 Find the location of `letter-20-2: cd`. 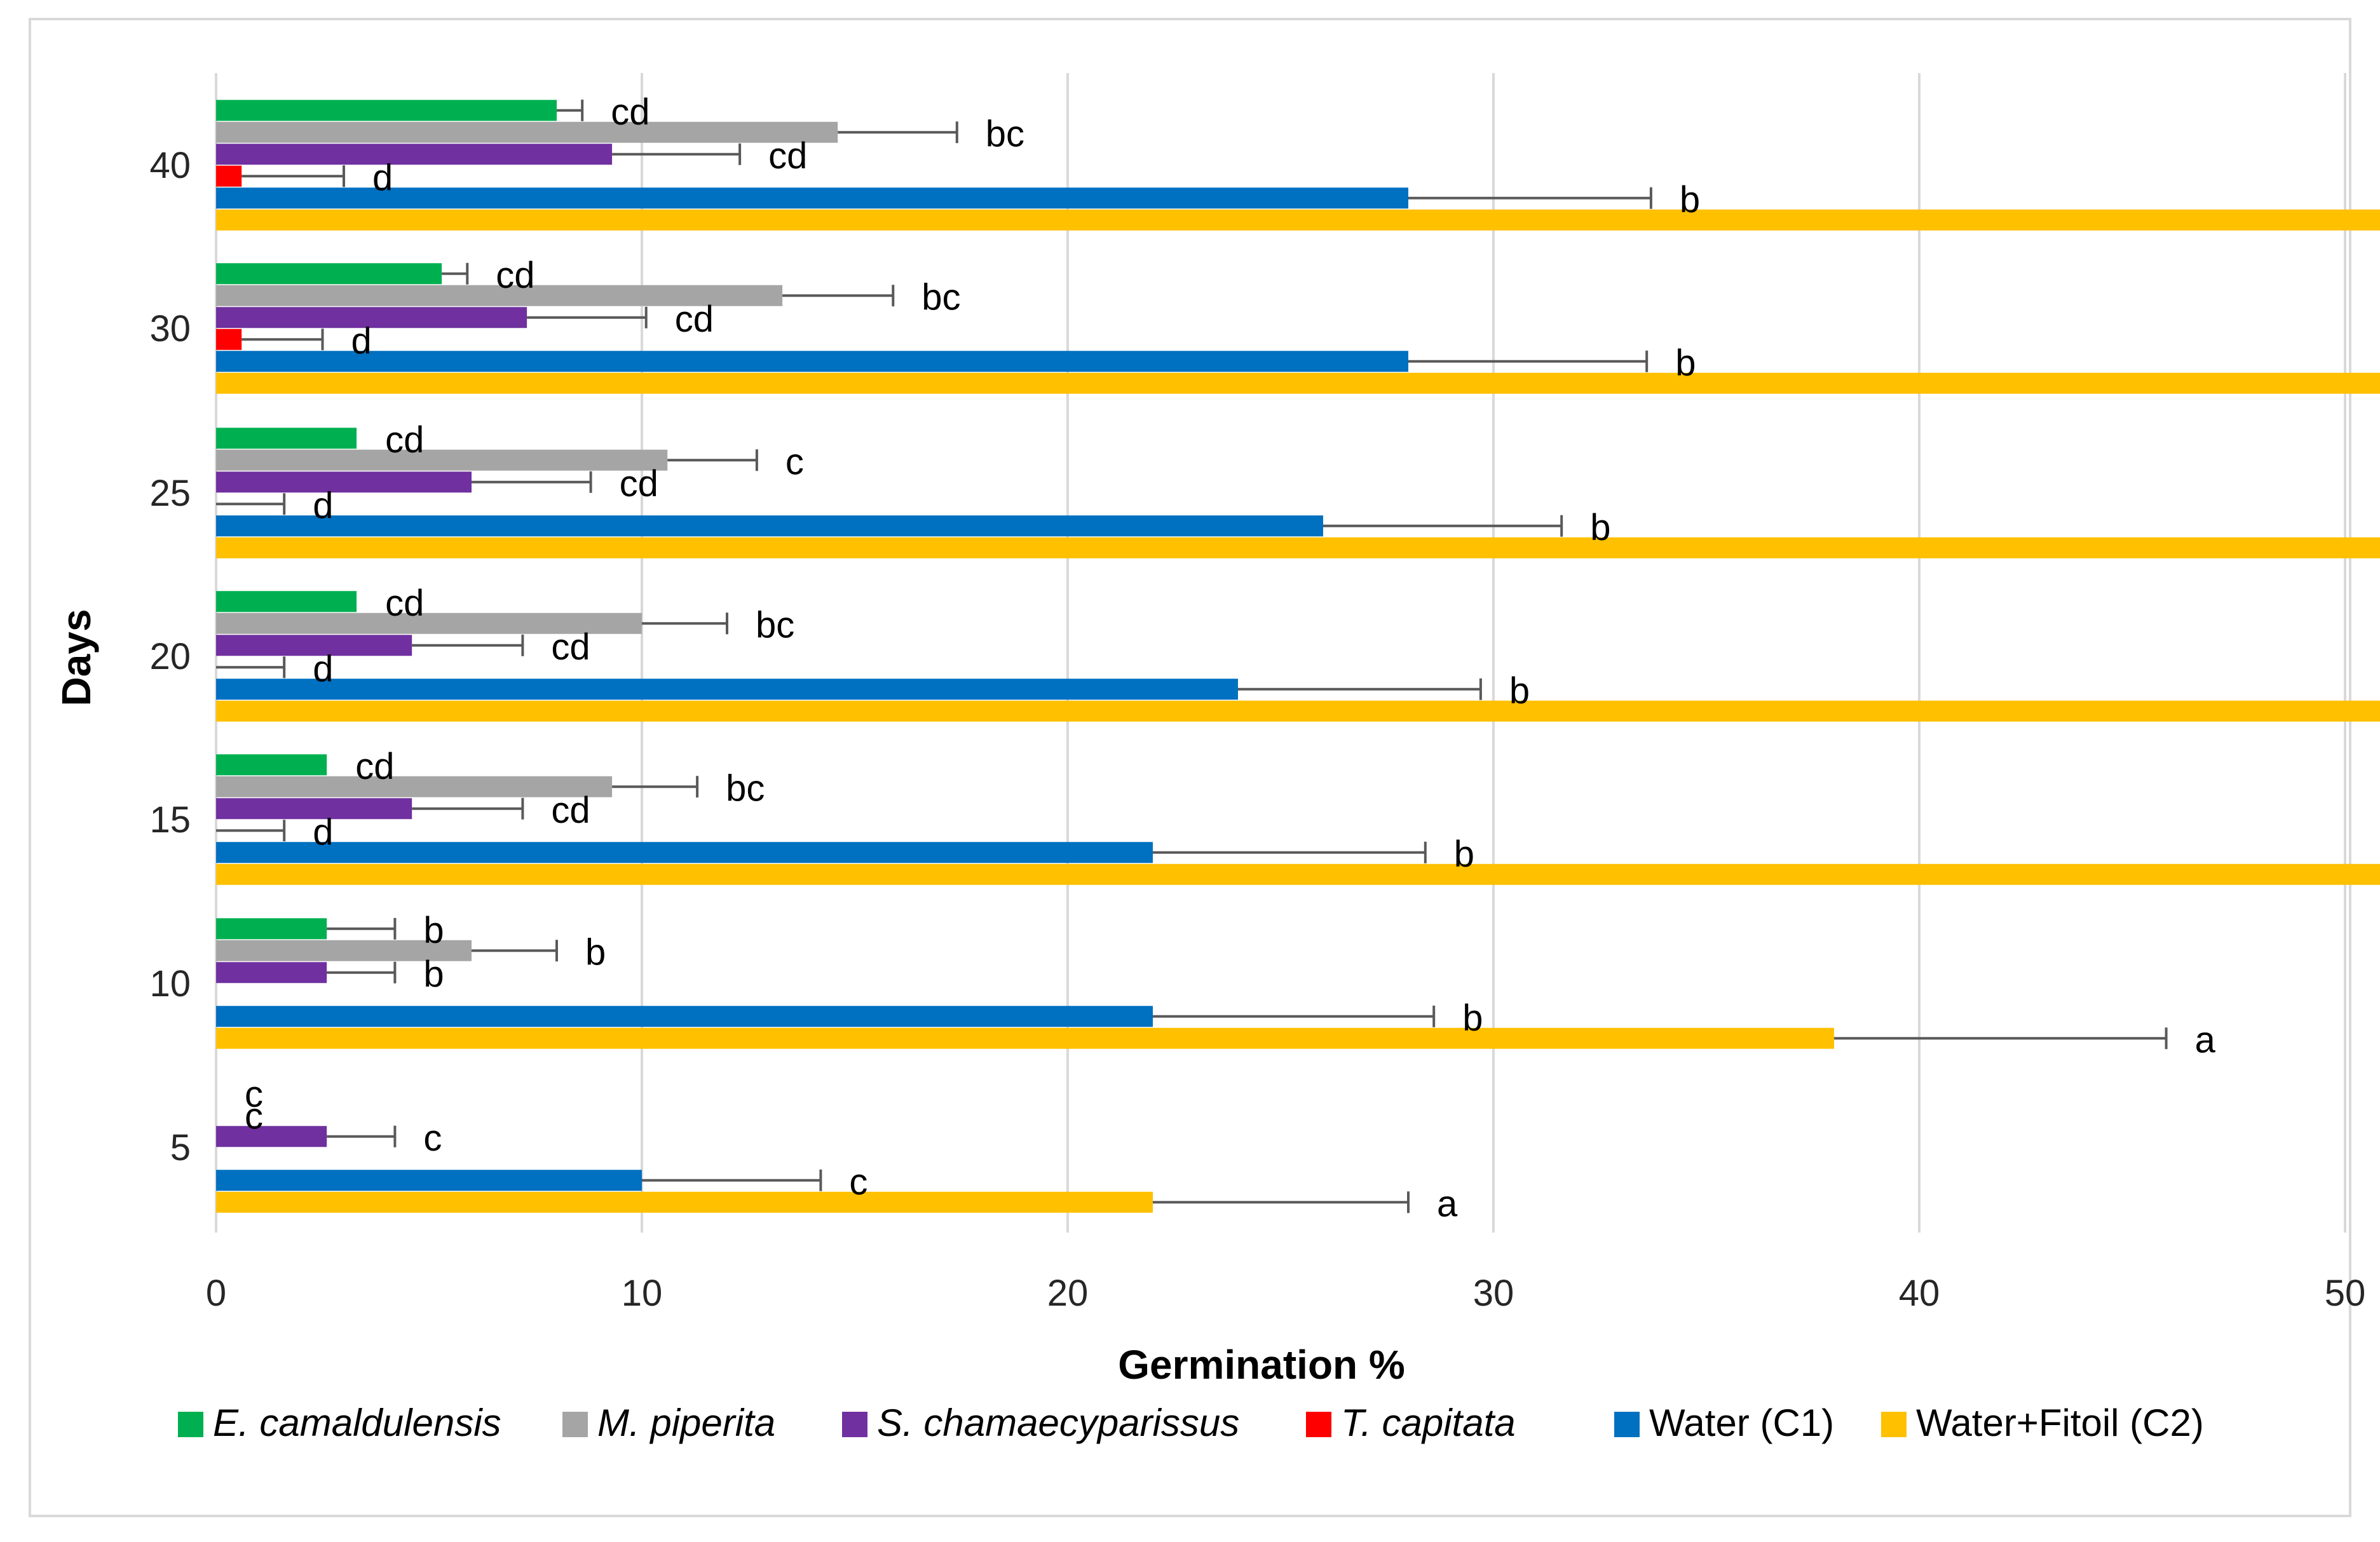

letter-20-2: cd is located at coordinates (570, 647).